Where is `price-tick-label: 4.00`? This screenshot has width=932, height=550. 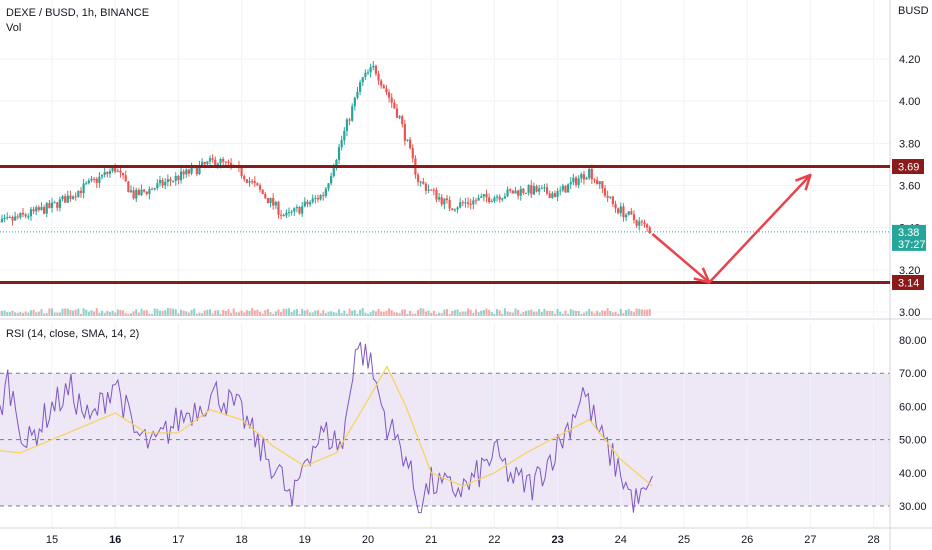
price-tick-label: 4.00 is located at coordinates (909, 102).